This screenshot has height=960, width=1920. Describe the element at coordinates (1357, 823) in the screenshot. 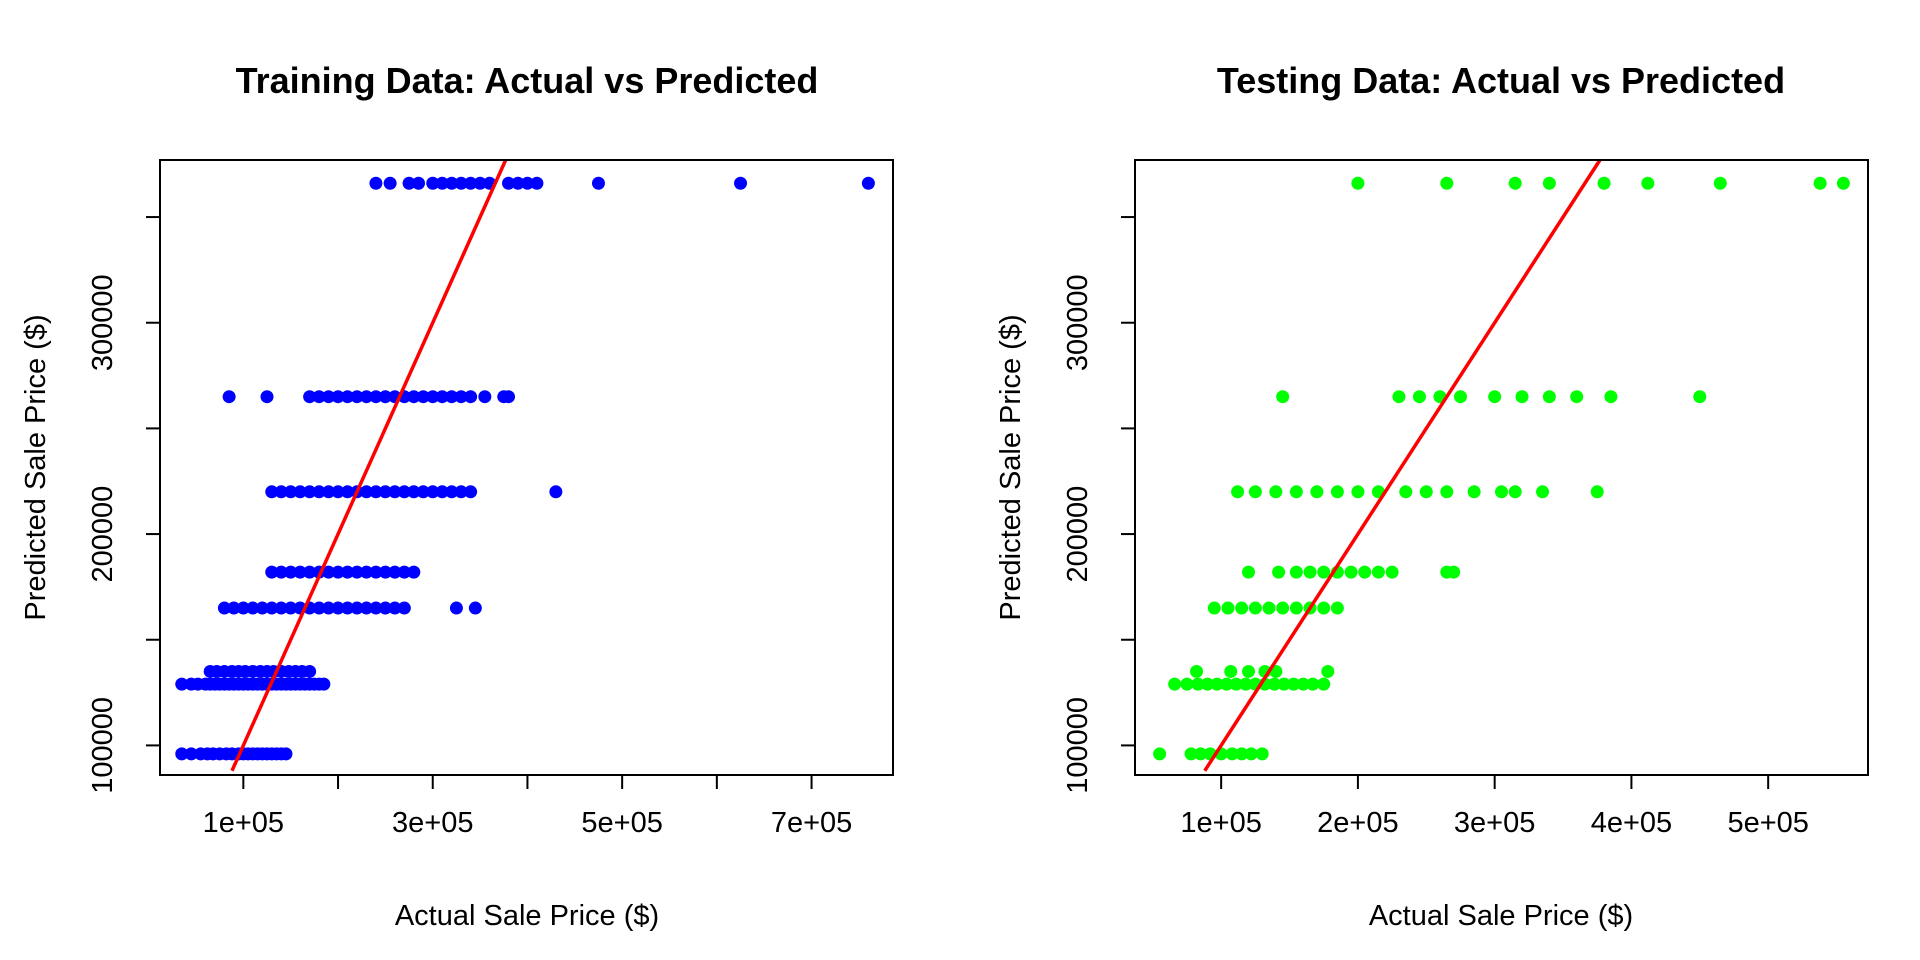

I see `testing-x-tick-label: 2e+05` at that location.